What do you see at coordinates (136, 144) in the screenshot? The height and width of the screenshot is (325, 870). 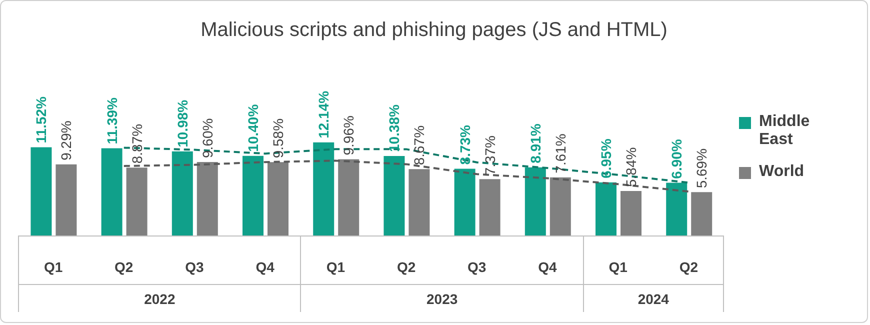 I see `data-label: 8.87%` at bounding box center [136, 144].